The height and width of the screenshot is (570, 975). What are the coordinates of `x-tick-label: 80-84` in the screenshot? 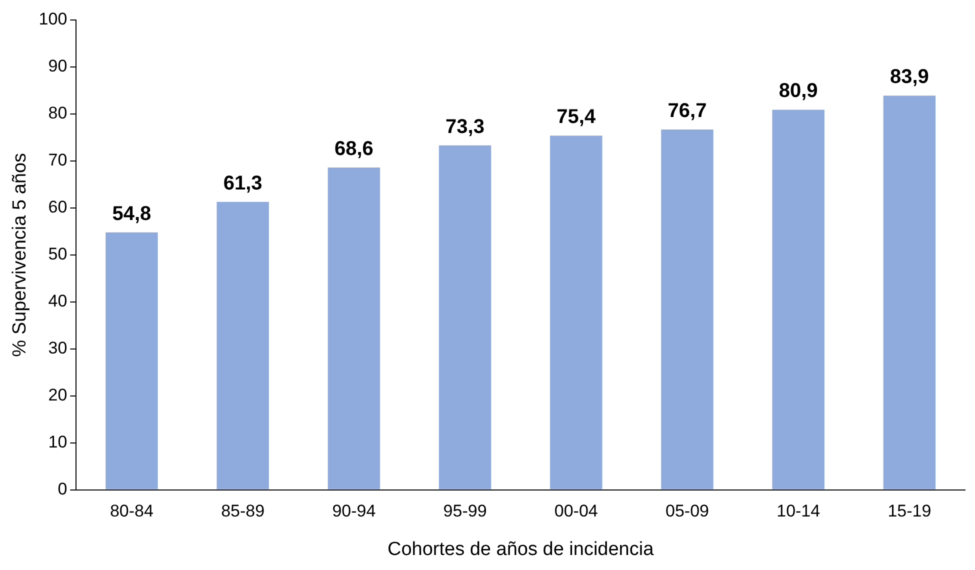 It's located at (132, 511).